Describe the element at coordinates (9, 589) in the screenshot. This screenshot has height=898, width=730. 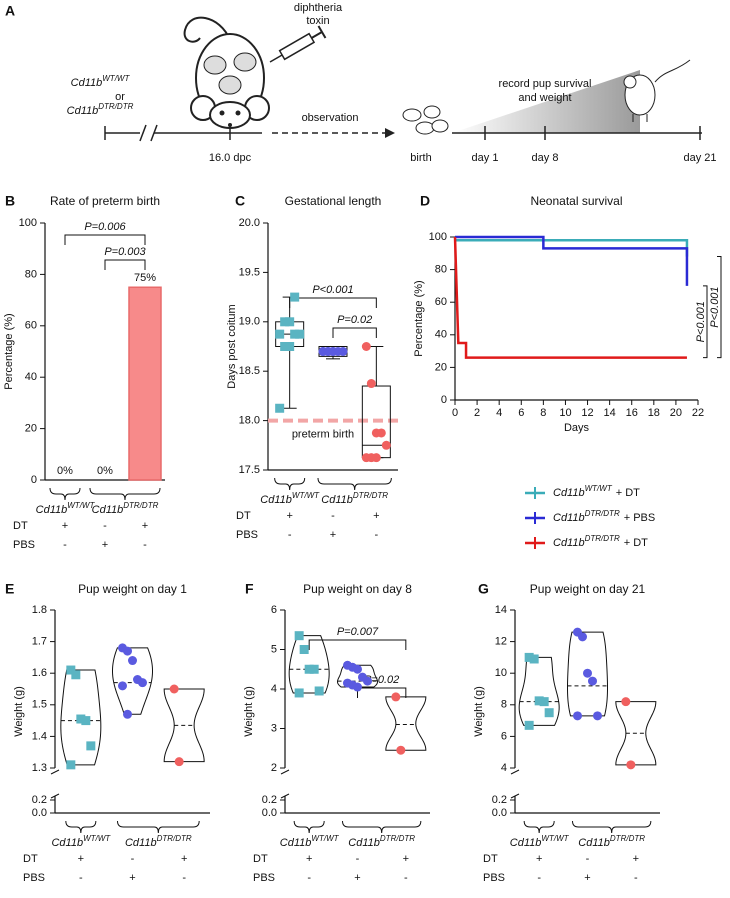
I see `panel-letter: E` at that location.